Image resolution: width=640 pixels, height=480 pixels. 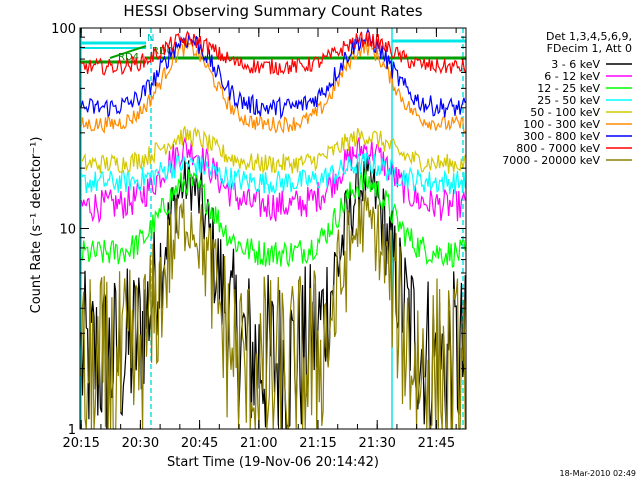 I want to click on x-tick-label: 21:00, so click(x=258, y=443).